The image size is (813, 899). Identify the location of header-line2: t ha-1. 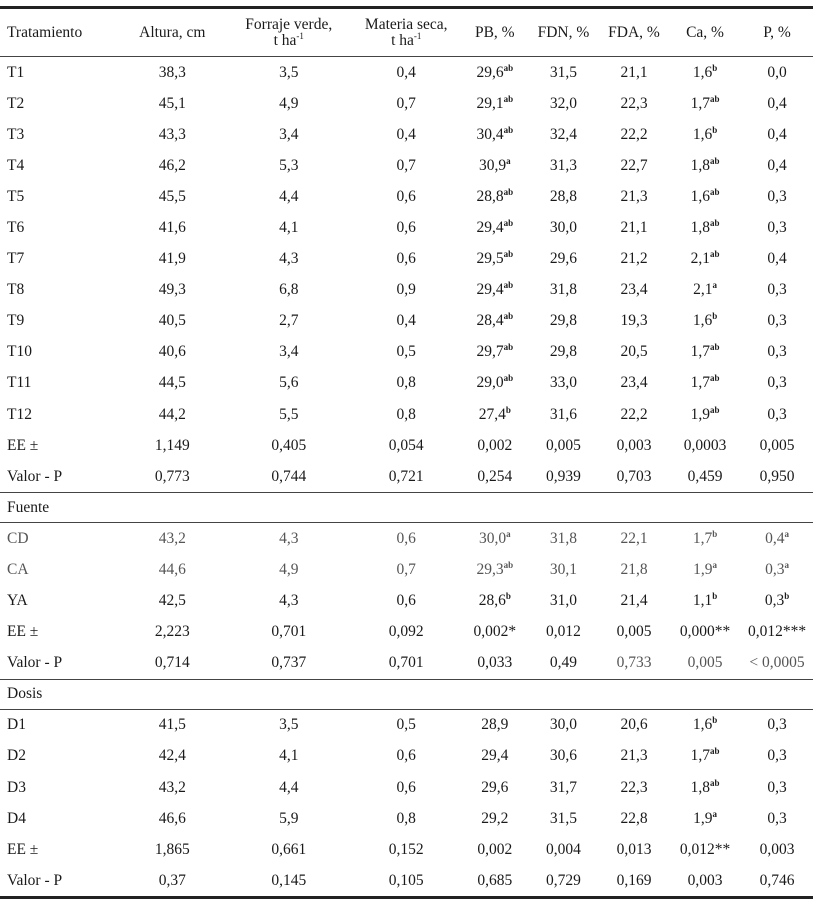
(406, 39).